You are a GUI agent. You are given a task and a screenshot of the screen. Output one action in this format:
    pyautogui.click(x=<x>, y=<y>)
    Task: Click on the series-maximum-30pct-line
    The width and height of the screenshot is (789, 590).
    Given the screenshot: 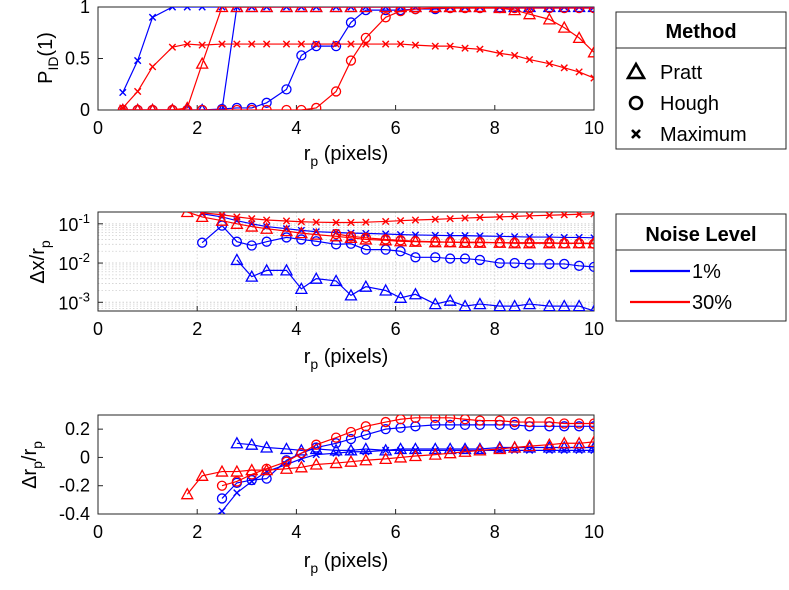 What is the action you would take?
    pyautogui.click(x=358, y=76)
    